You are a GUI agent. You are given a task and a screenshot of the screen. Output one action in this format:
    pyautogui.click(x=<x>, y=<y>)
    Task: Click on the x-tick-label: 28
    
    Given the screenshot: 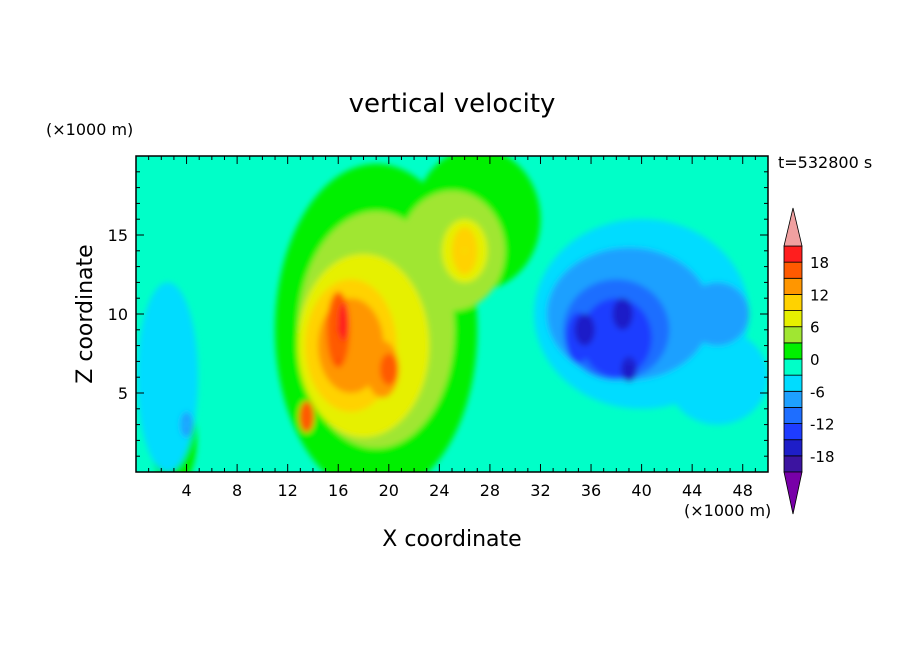 What is the action you would take?
    pyautogui.click(x=490, y=490)
    